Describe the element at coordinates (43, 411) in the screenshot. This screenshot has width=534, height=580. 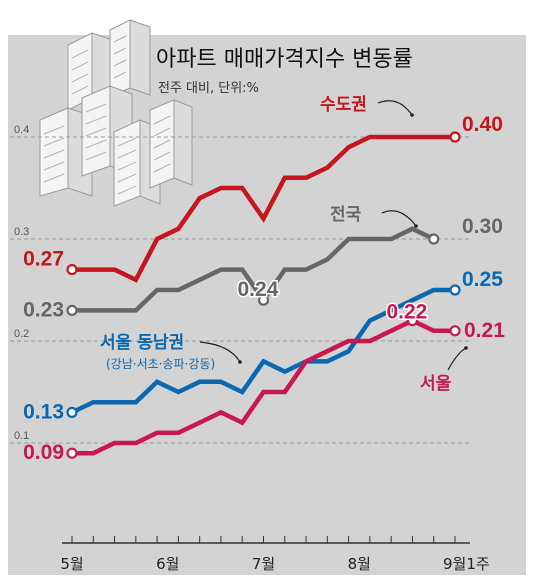
I see `seoul-southeast-start-label: 0.13` at that location.